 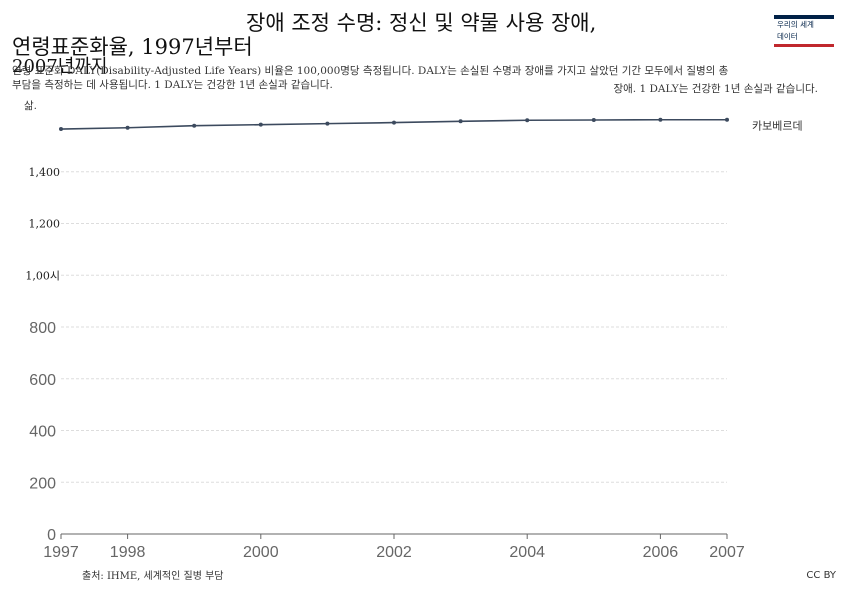 I want to click on logo-text-line-2: 데이터, so click(x=787, y=36).